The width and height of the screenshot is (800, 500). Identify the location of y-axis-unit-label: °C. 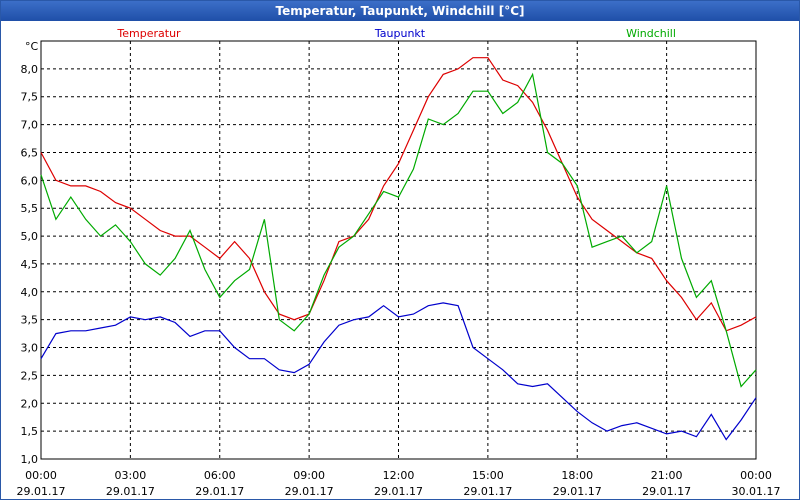
(32, 46).